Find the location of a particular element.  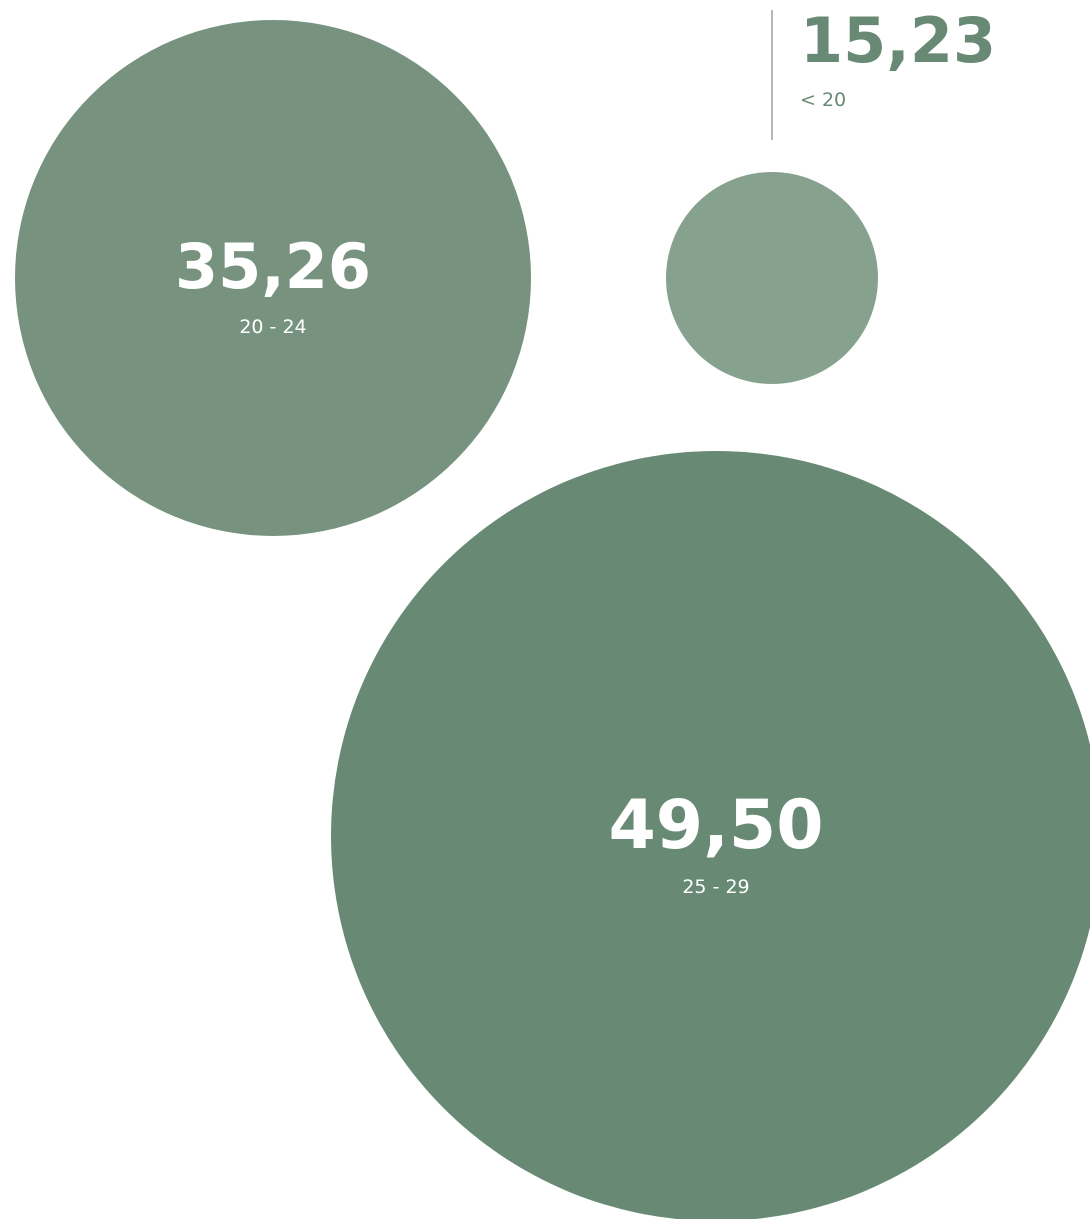

bubble-under-20-label: < 20 is located at coordinates (823, 100).